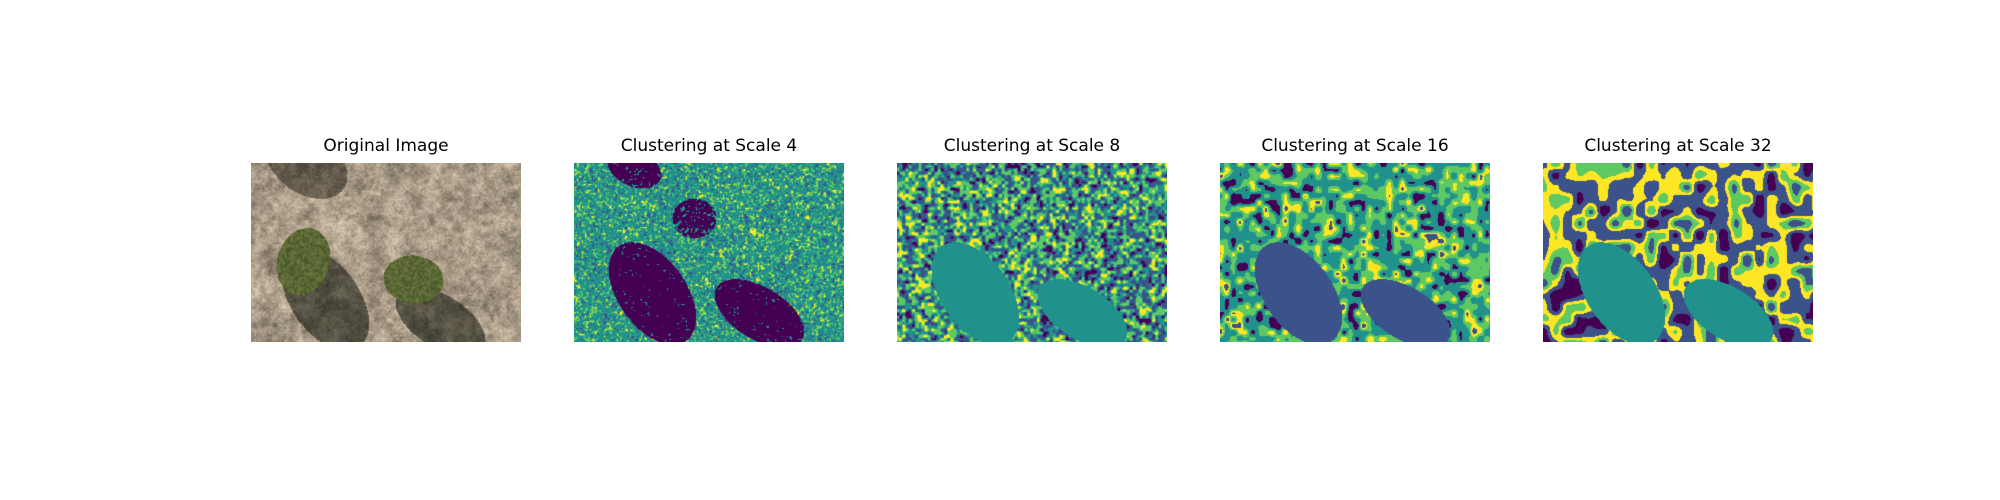 The height and width of the screenshot is (500, 2000). What do you see at coordinates (1678, 146) in the screenshot?
I see `panel-title: Clustering at Scale 32` at bounding box center [1678, 146].